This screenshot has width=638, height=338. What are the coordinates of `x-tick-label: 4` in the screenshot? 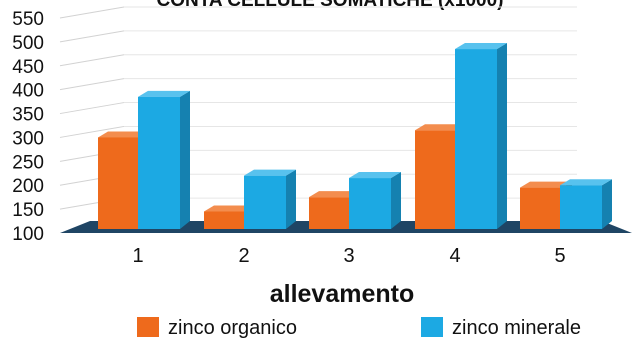 It's located at (454, 256).